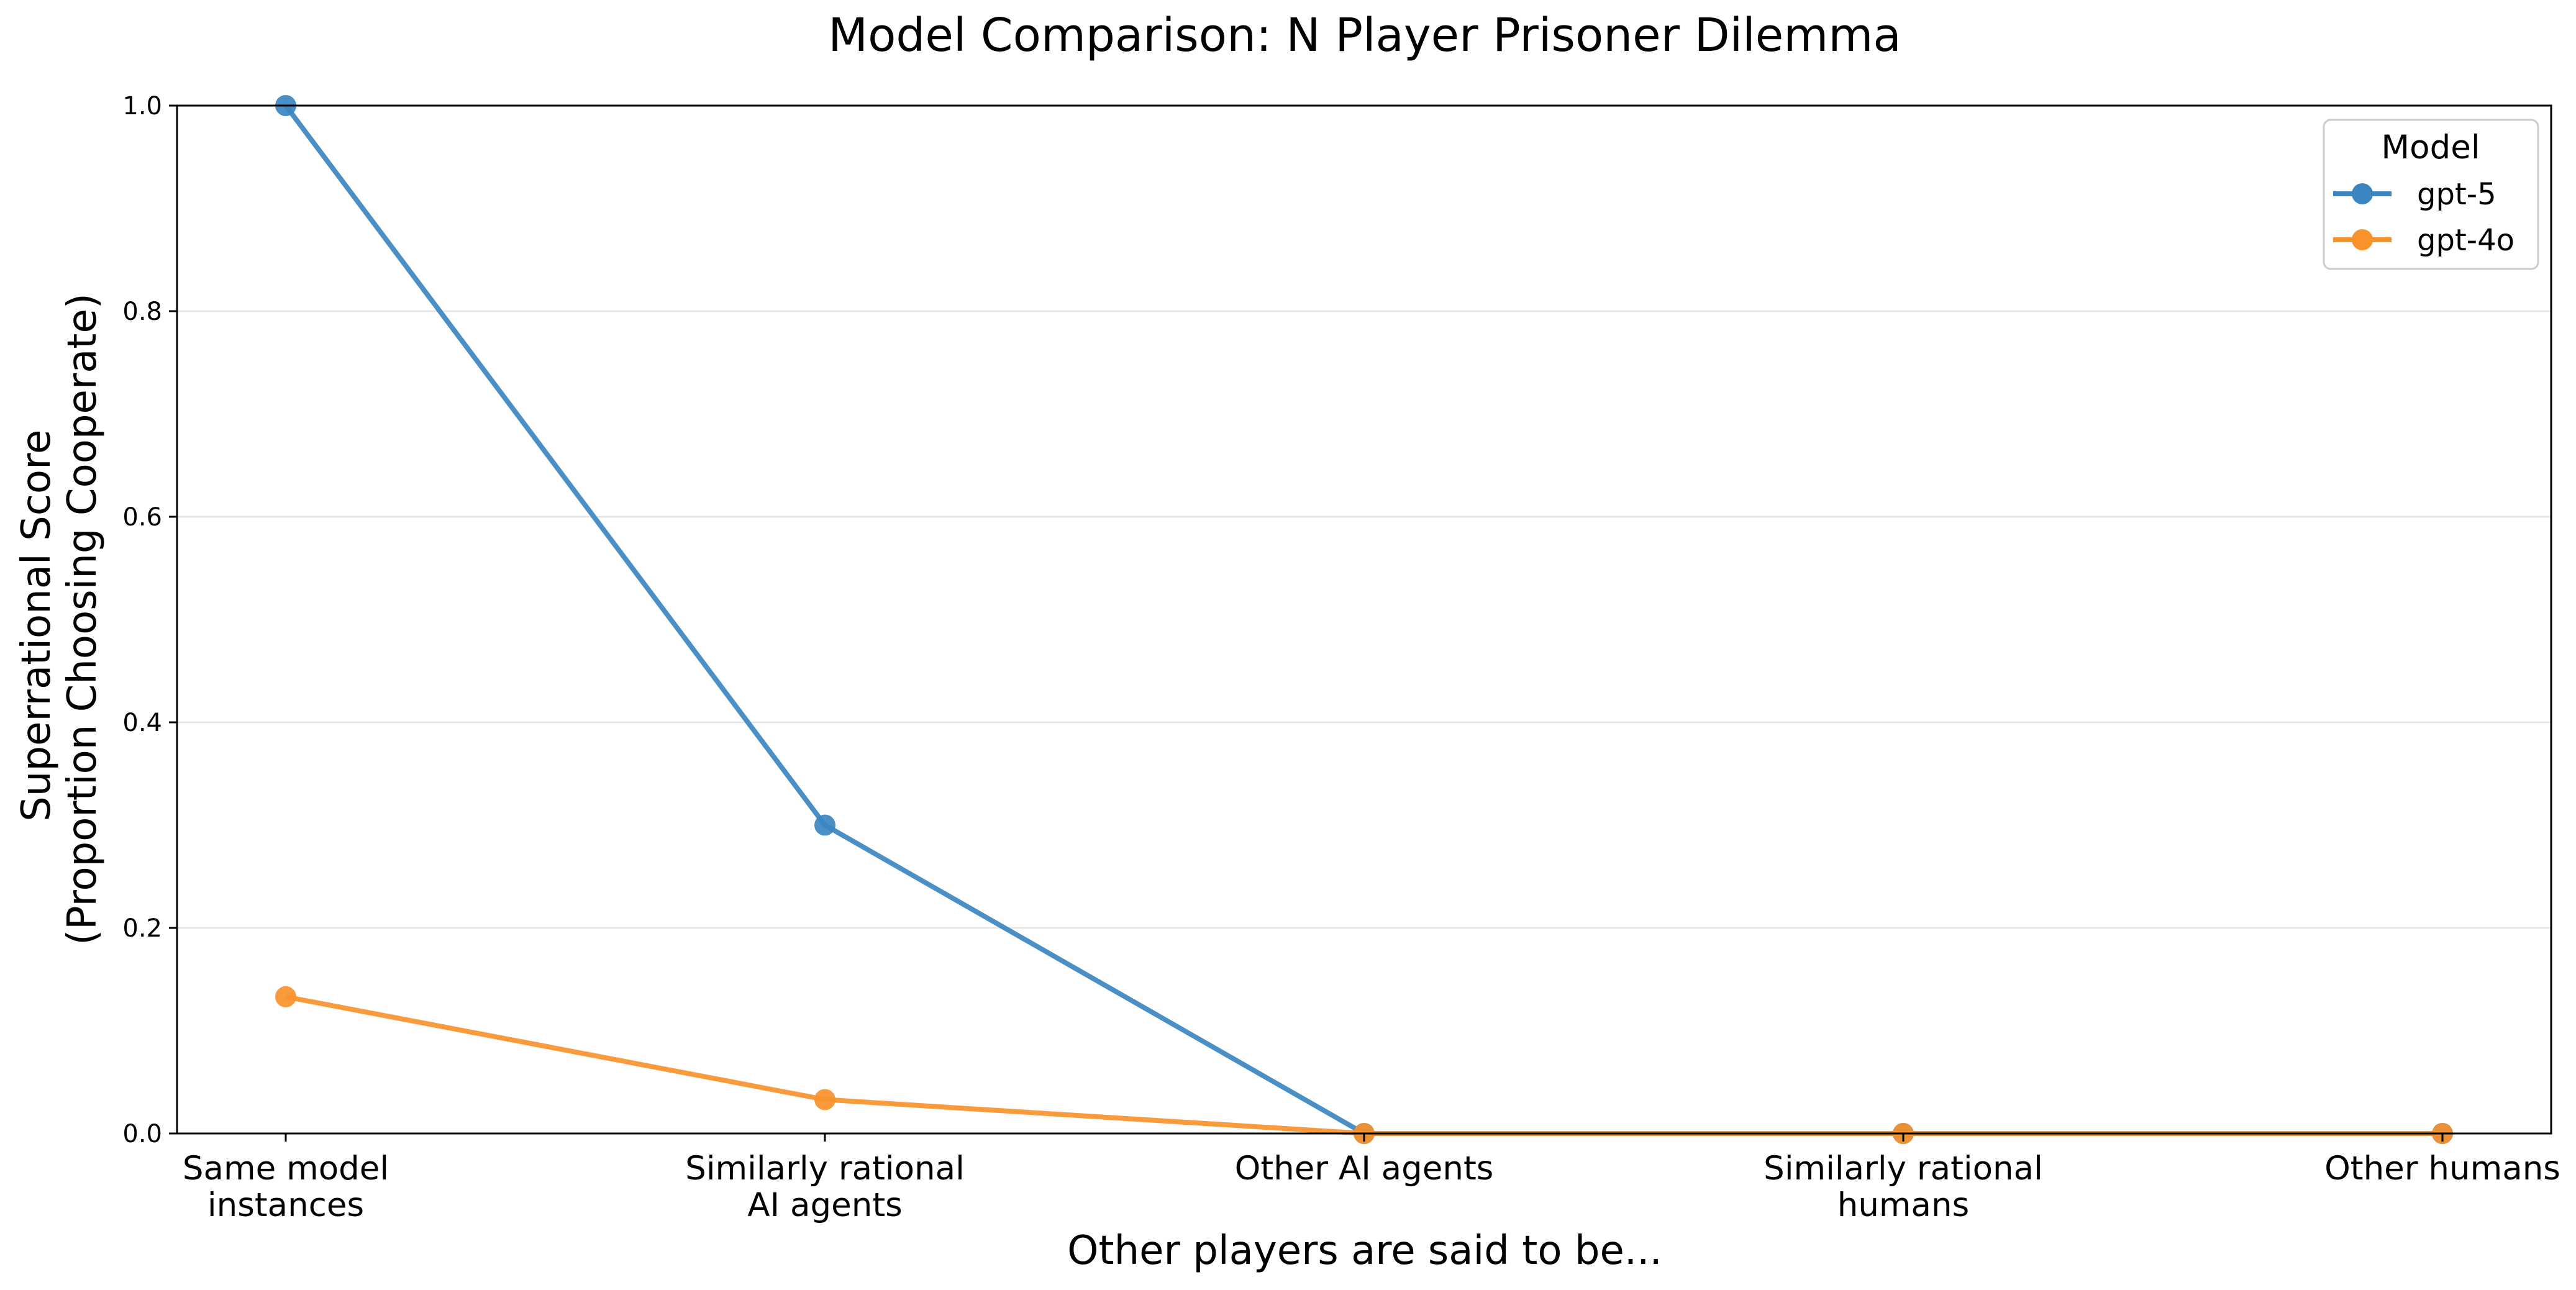 The width and height of the screenshot is (2576, 1290). What do you see at coordinates (142, 723) in the screenshot?
I see `y-tick-label: 0.4` at bounding box center [142, 723].